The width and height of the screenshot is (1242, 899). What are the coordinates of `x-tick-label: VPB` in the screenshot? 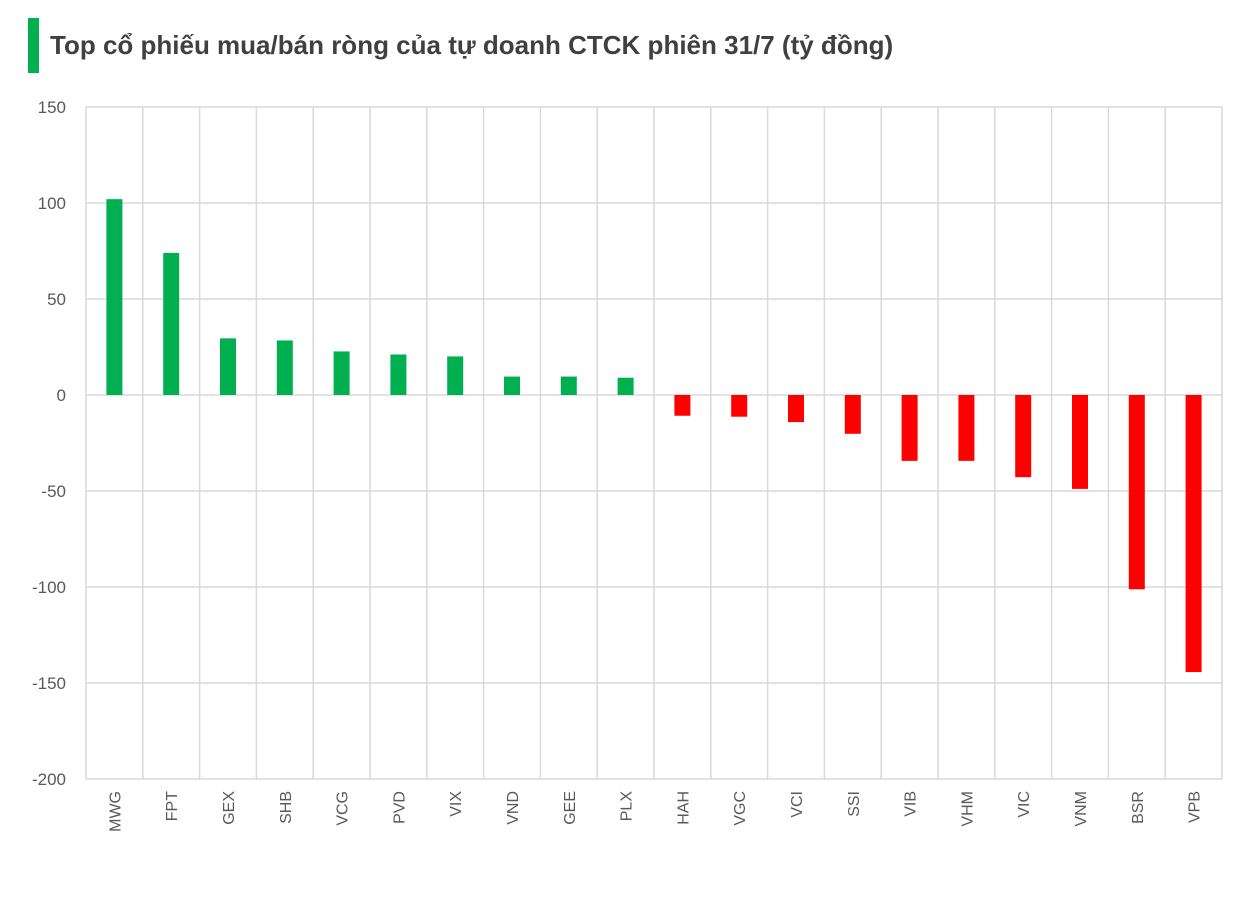 It's located at (1195, 807).